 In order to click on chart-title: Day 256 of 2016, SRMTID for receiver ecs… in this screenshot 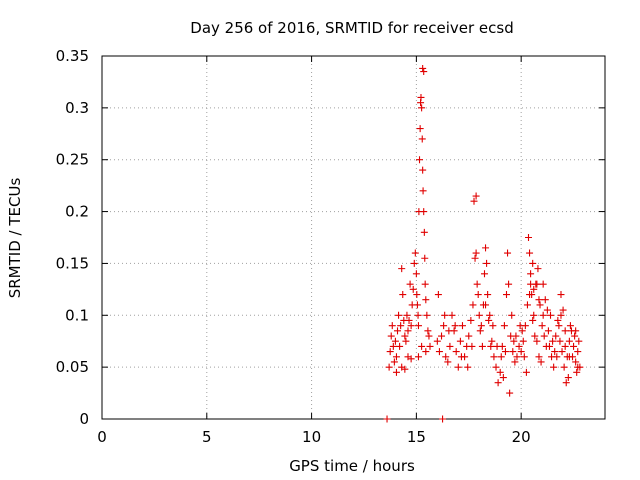, I will do `click(351, 28)`.